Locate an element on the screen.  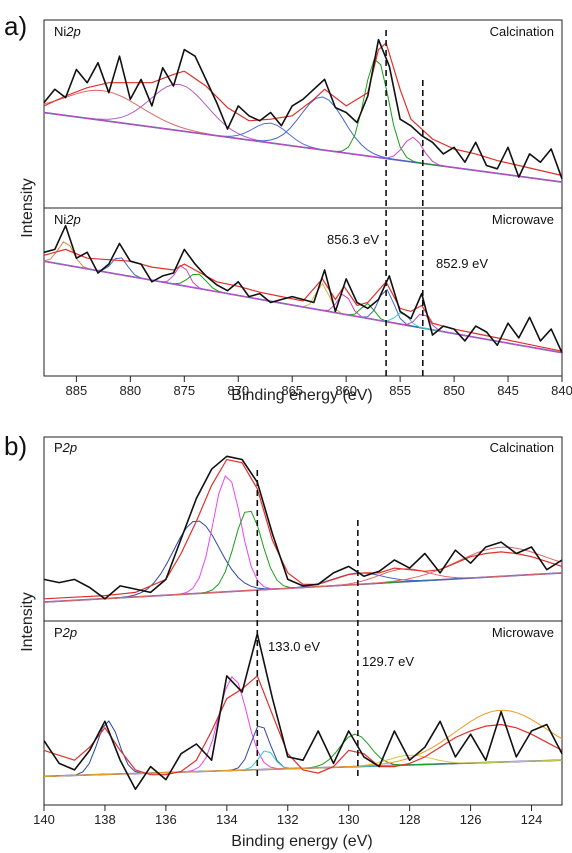
panel-a-annotation-852: 852.9 eV is located at coordinates (462, 263).